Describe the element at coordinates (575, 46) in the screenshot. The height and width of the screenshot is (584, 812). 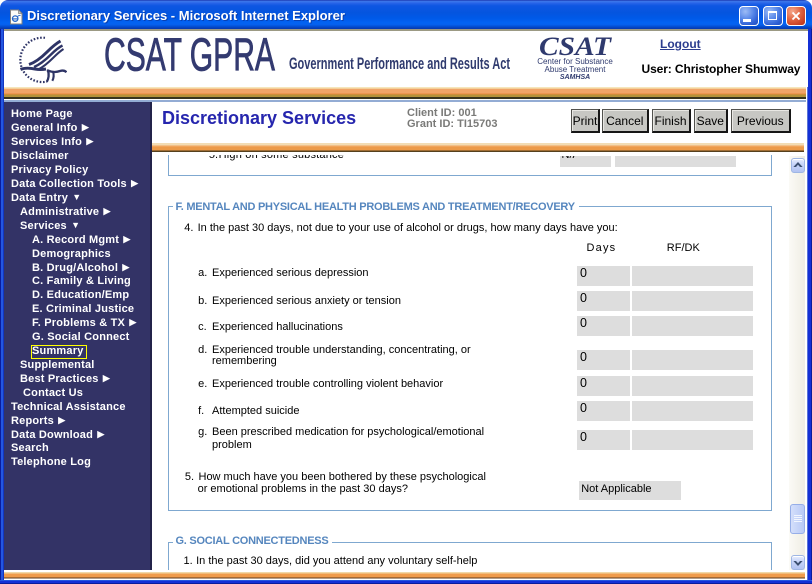
I see `svg-text: CSAT` at that location.